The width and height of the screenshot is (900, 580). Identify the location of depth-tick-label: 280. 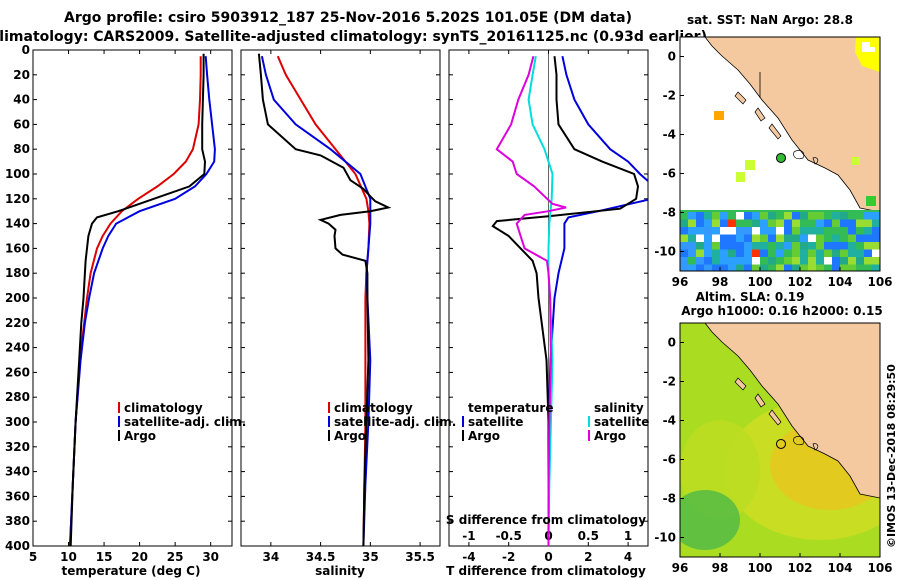
(17, 397).